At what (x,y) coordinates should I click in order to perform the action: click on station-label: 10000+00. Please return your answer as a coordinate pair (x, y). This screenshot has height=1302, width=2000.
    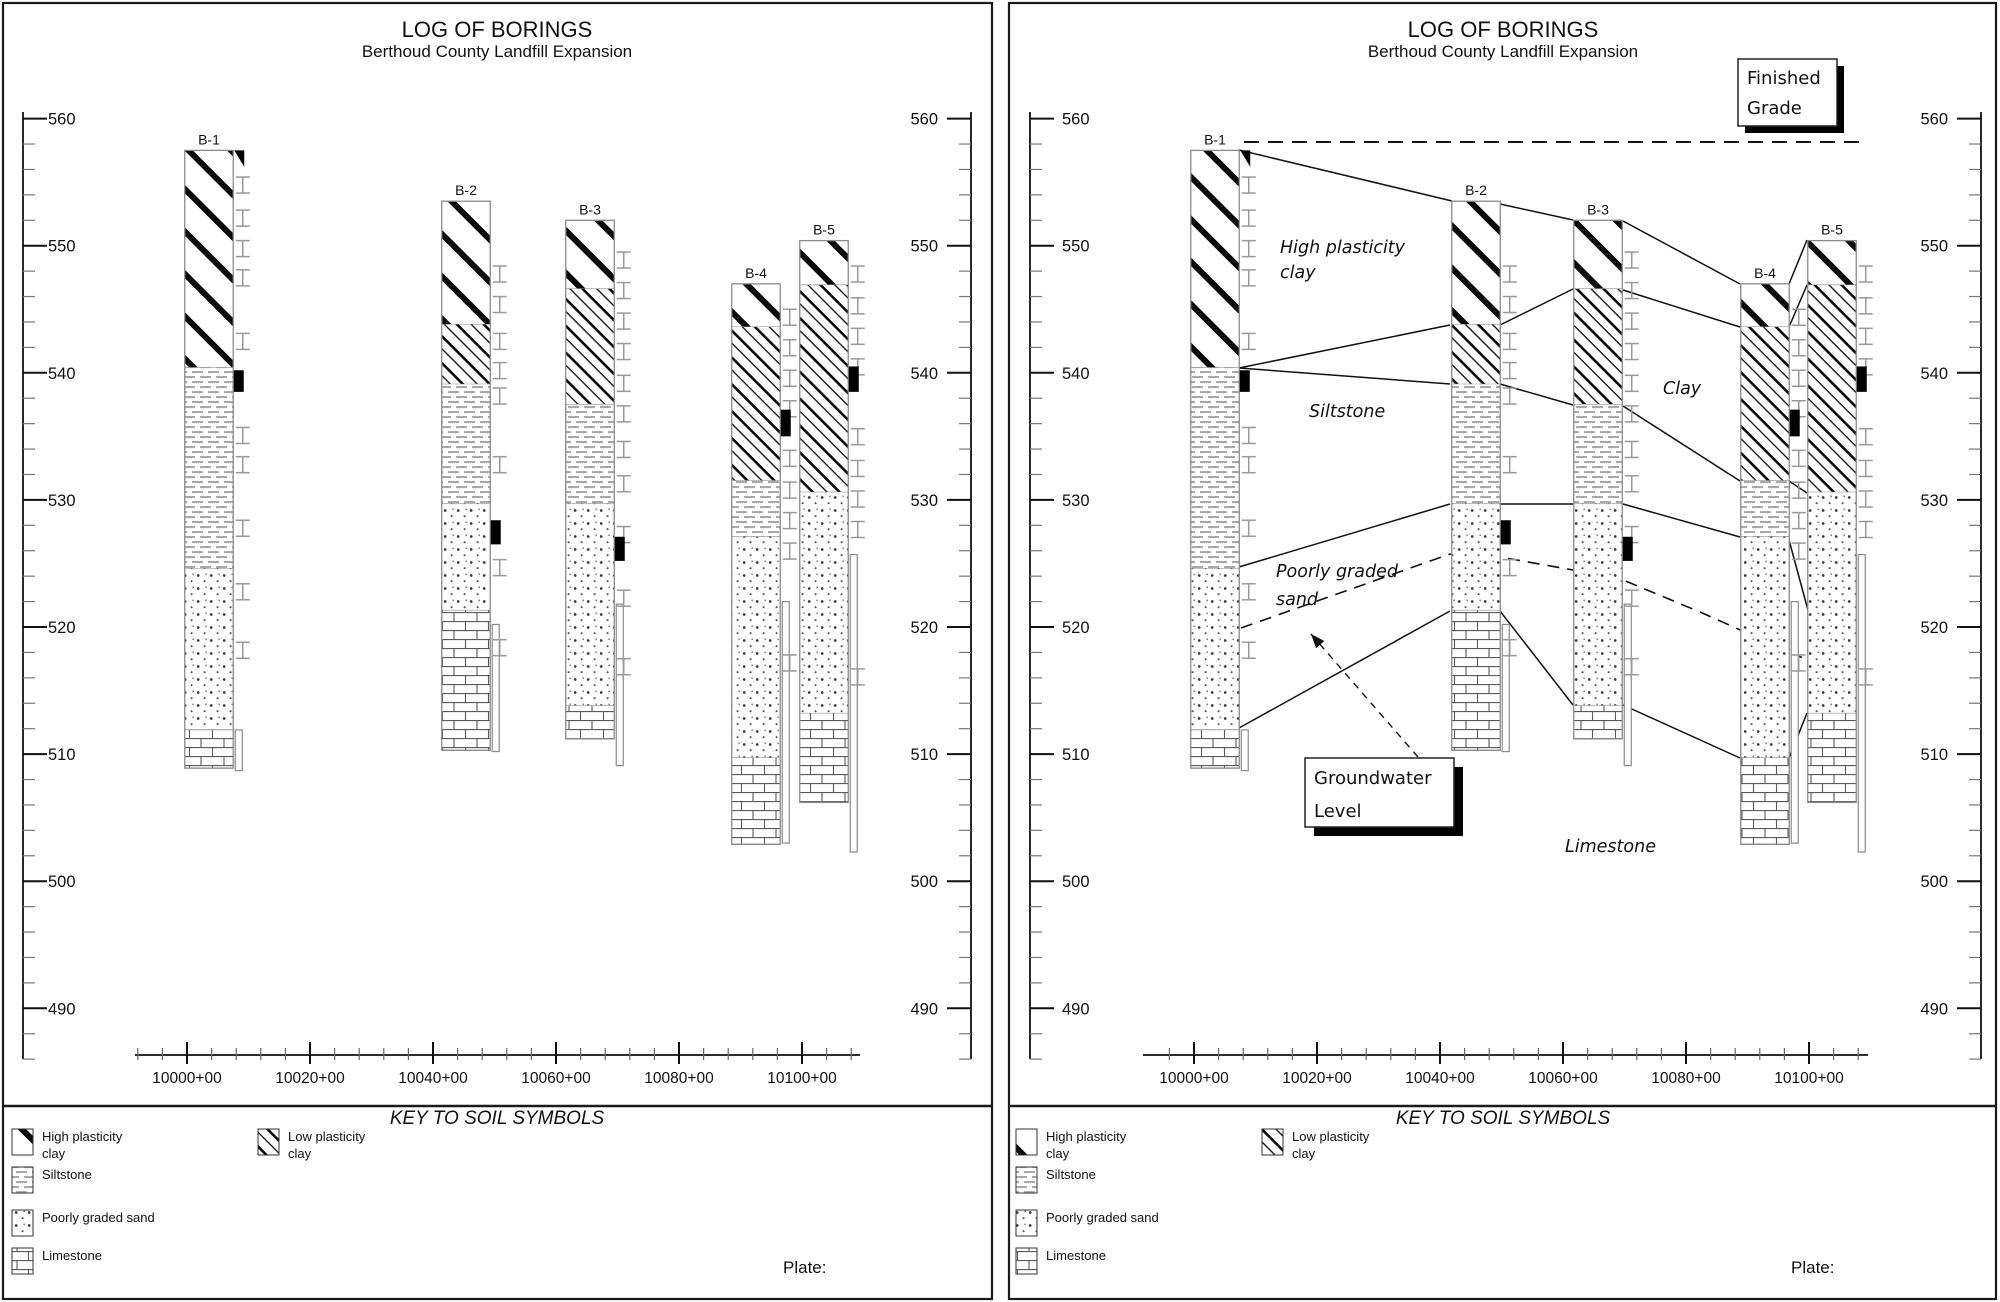
    Looking at the image, I should click on (187, 1078).